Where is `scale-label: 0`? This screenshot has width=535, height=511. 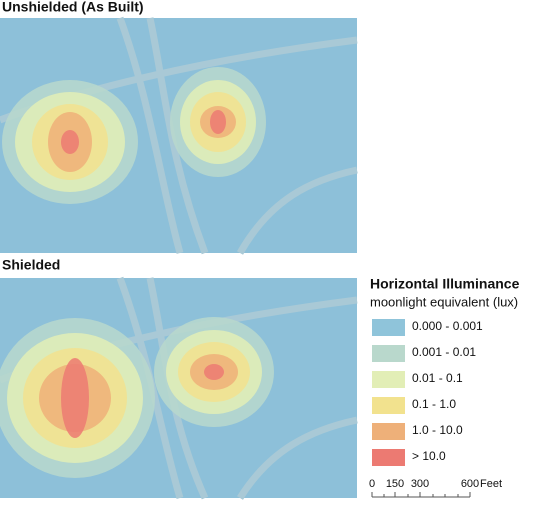 scale-label: 0 is located at coordinates (372, 484).